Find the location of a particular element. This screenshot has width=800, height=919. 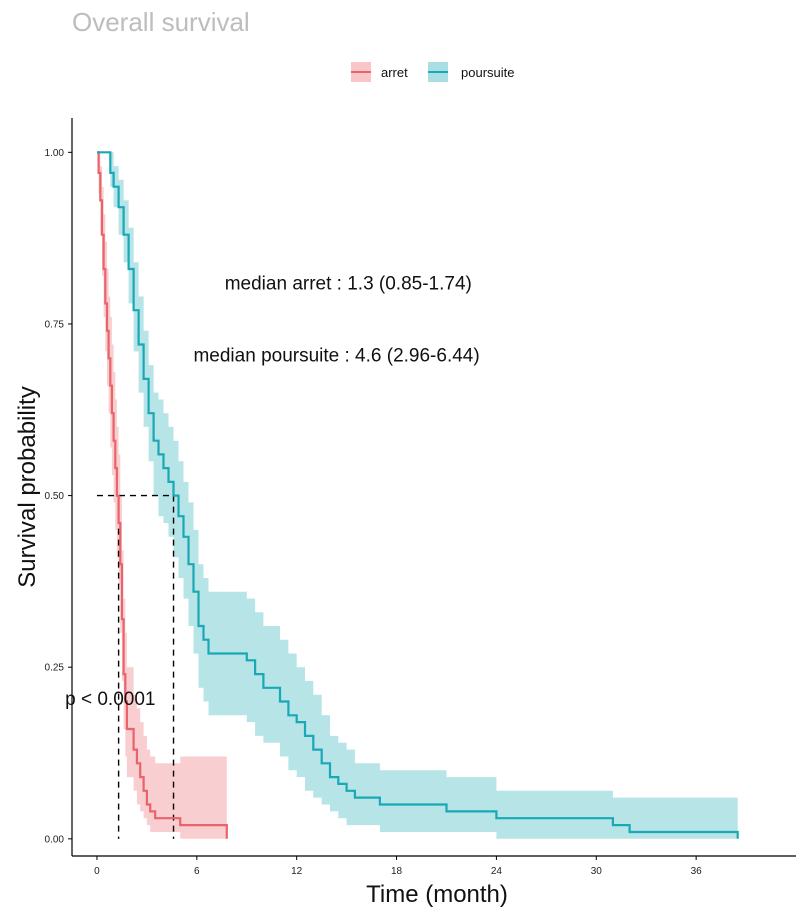

y-axis-title: Survival probability is located at coordinates (27, 486).